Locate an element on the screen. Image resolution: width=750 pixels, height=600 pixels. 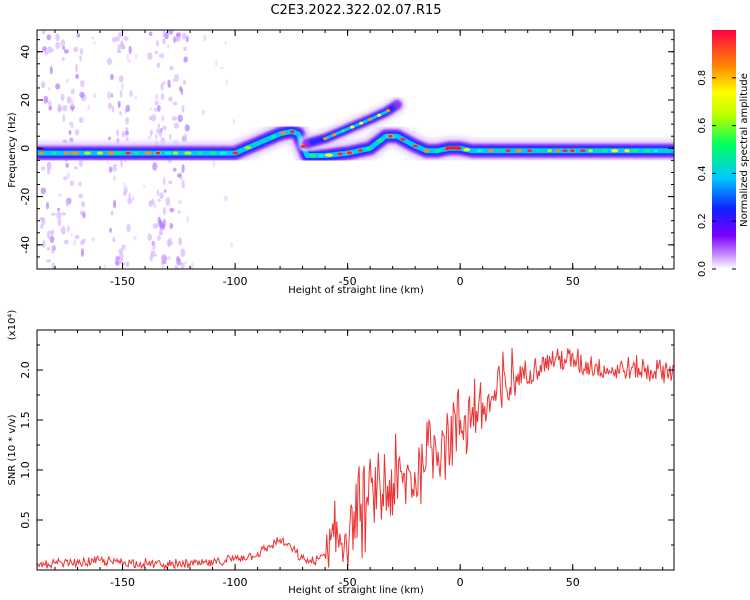
snr-y-tick-label: 0.5 is located at coordinates (25, 520).